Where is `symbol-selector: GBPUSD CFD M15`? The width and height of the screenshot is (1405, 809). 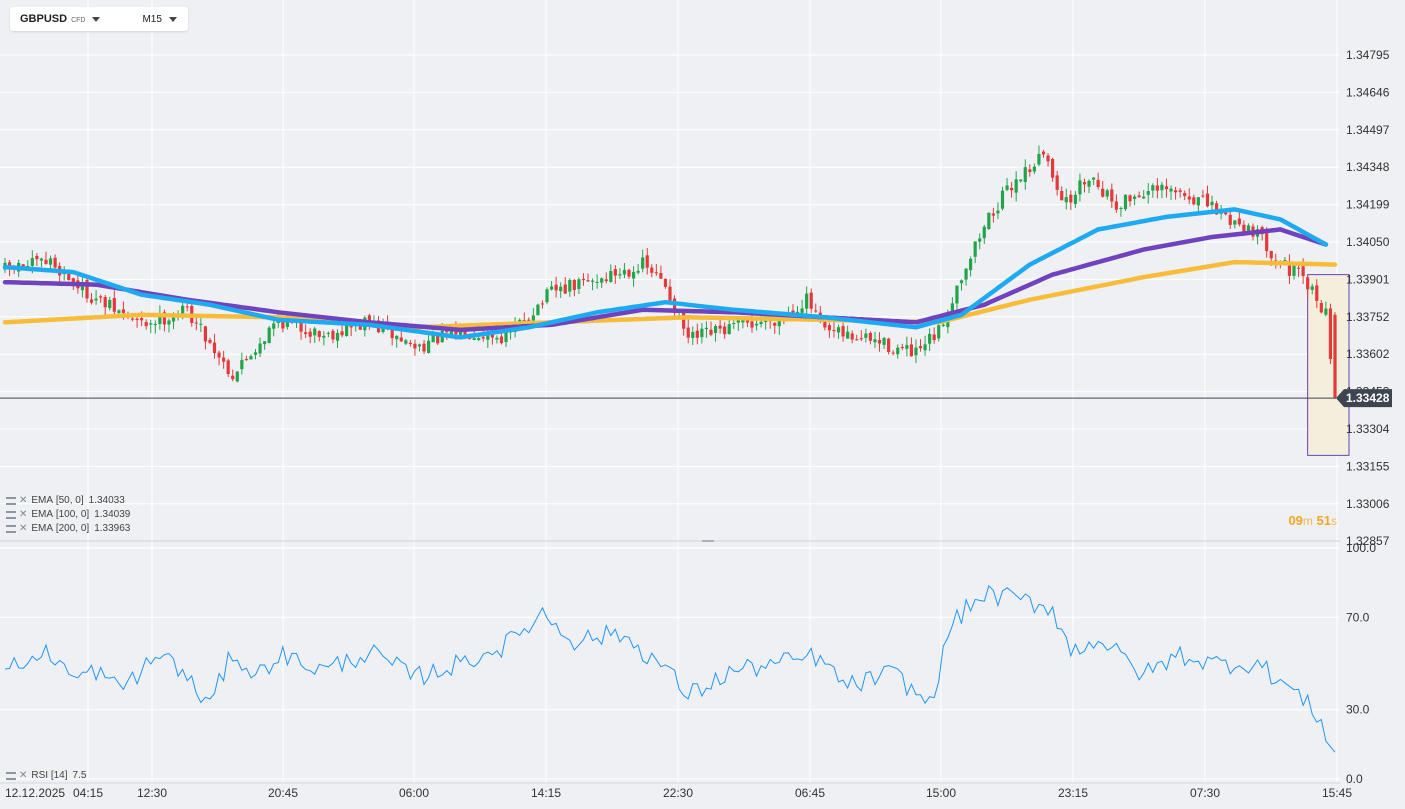
symbol-selector: GBPUSD CFD M15 is located at coordinates (99, 19).